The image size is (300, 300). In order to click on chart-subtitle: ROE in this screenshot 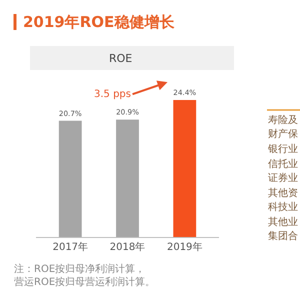, I will do `click(120, 58)`.